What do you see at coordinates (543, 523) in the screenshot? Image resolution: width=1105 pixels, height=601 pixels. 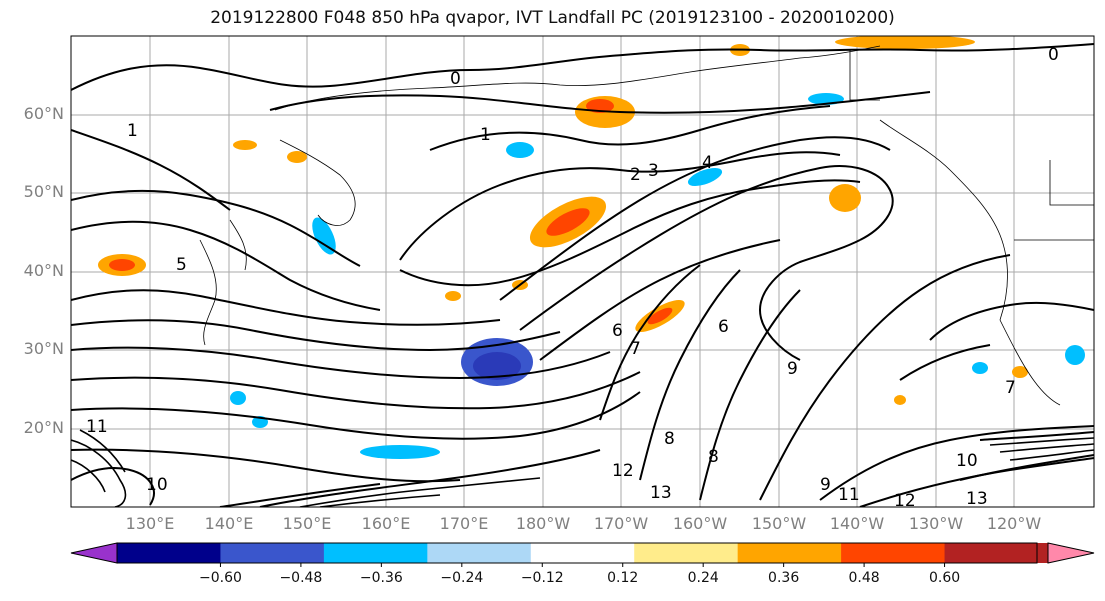 I see `lon-label: 180°W` at bounding box center [543, 523].